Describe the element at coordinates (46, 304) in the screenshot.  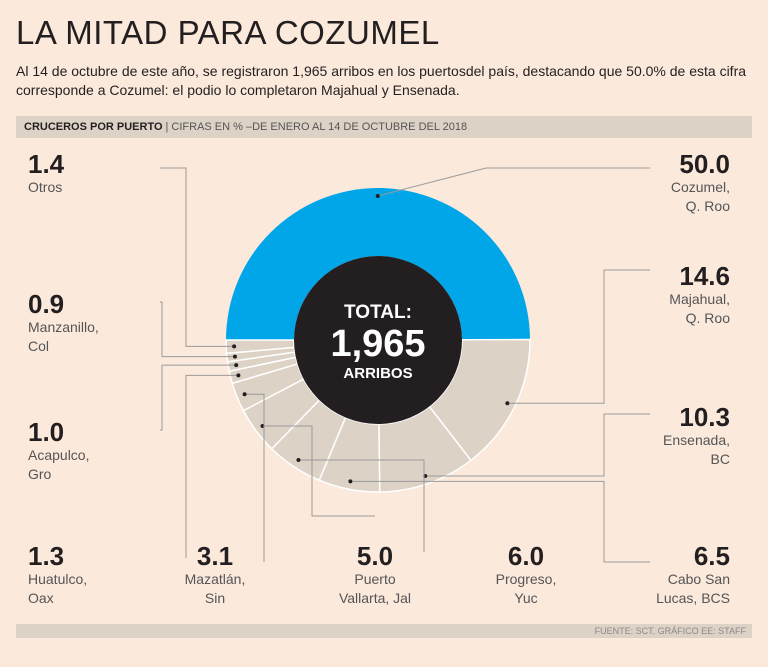
I see `slice-value: 0.9` at that location.